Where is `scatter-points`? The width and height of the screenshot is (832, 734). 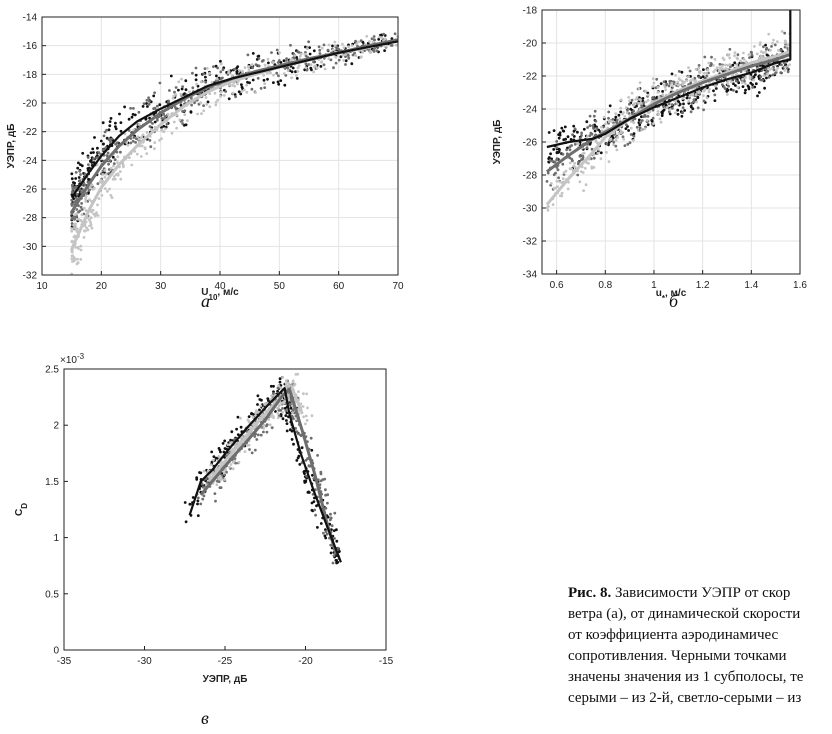 scatter-points is located at coordinates (668, 121).